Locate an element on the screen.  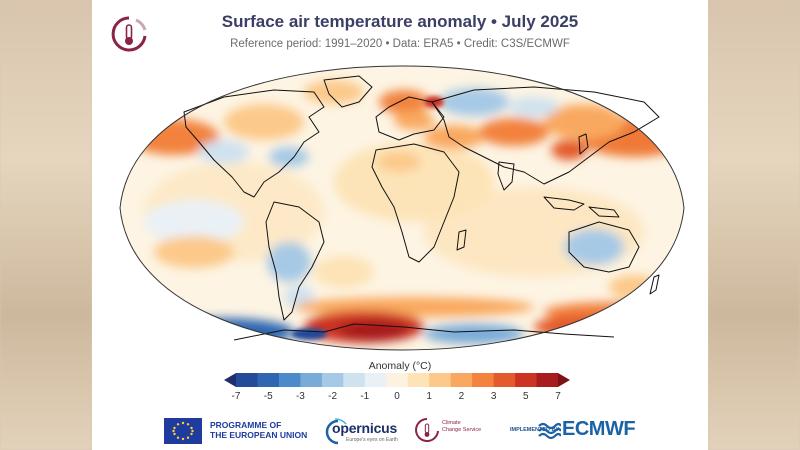
legend-title: Anomaly (°C) is located at coordinates (400, 366).